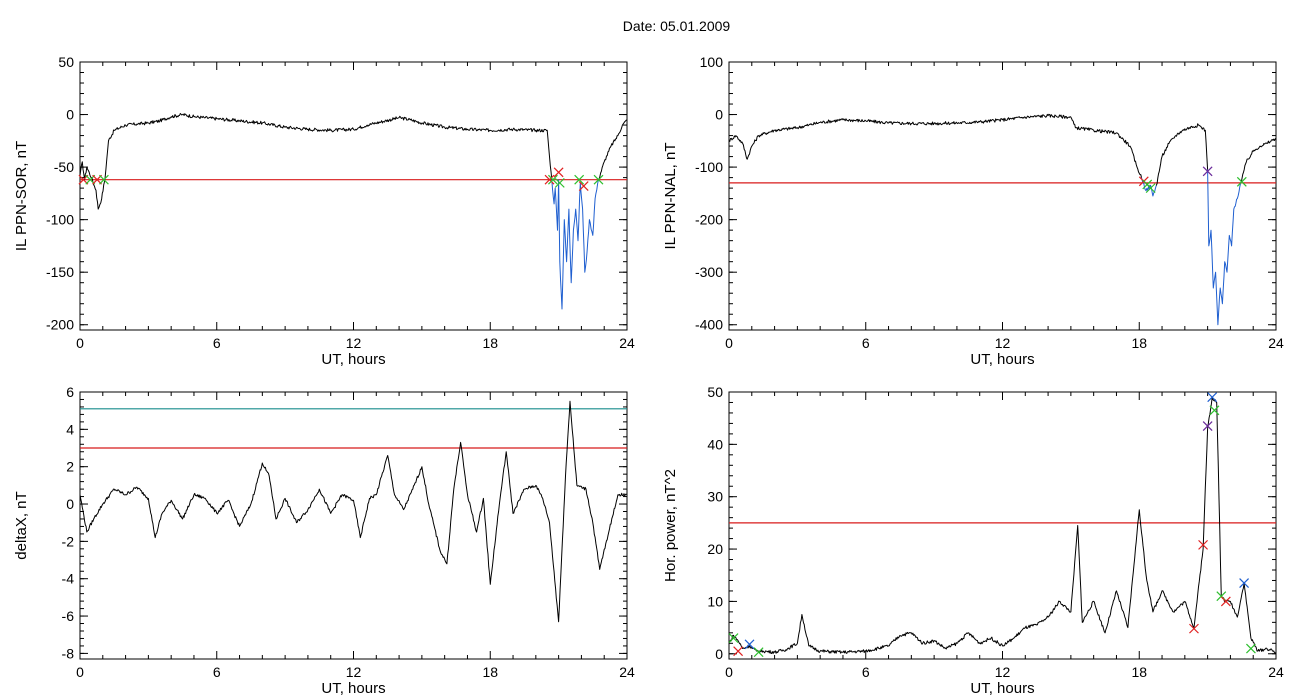 The width and height of the screenshot is (1300, 700). Describe the element at coordinates (715, 497) in the screenshot. I see `y-tick-label: 30` at that location.